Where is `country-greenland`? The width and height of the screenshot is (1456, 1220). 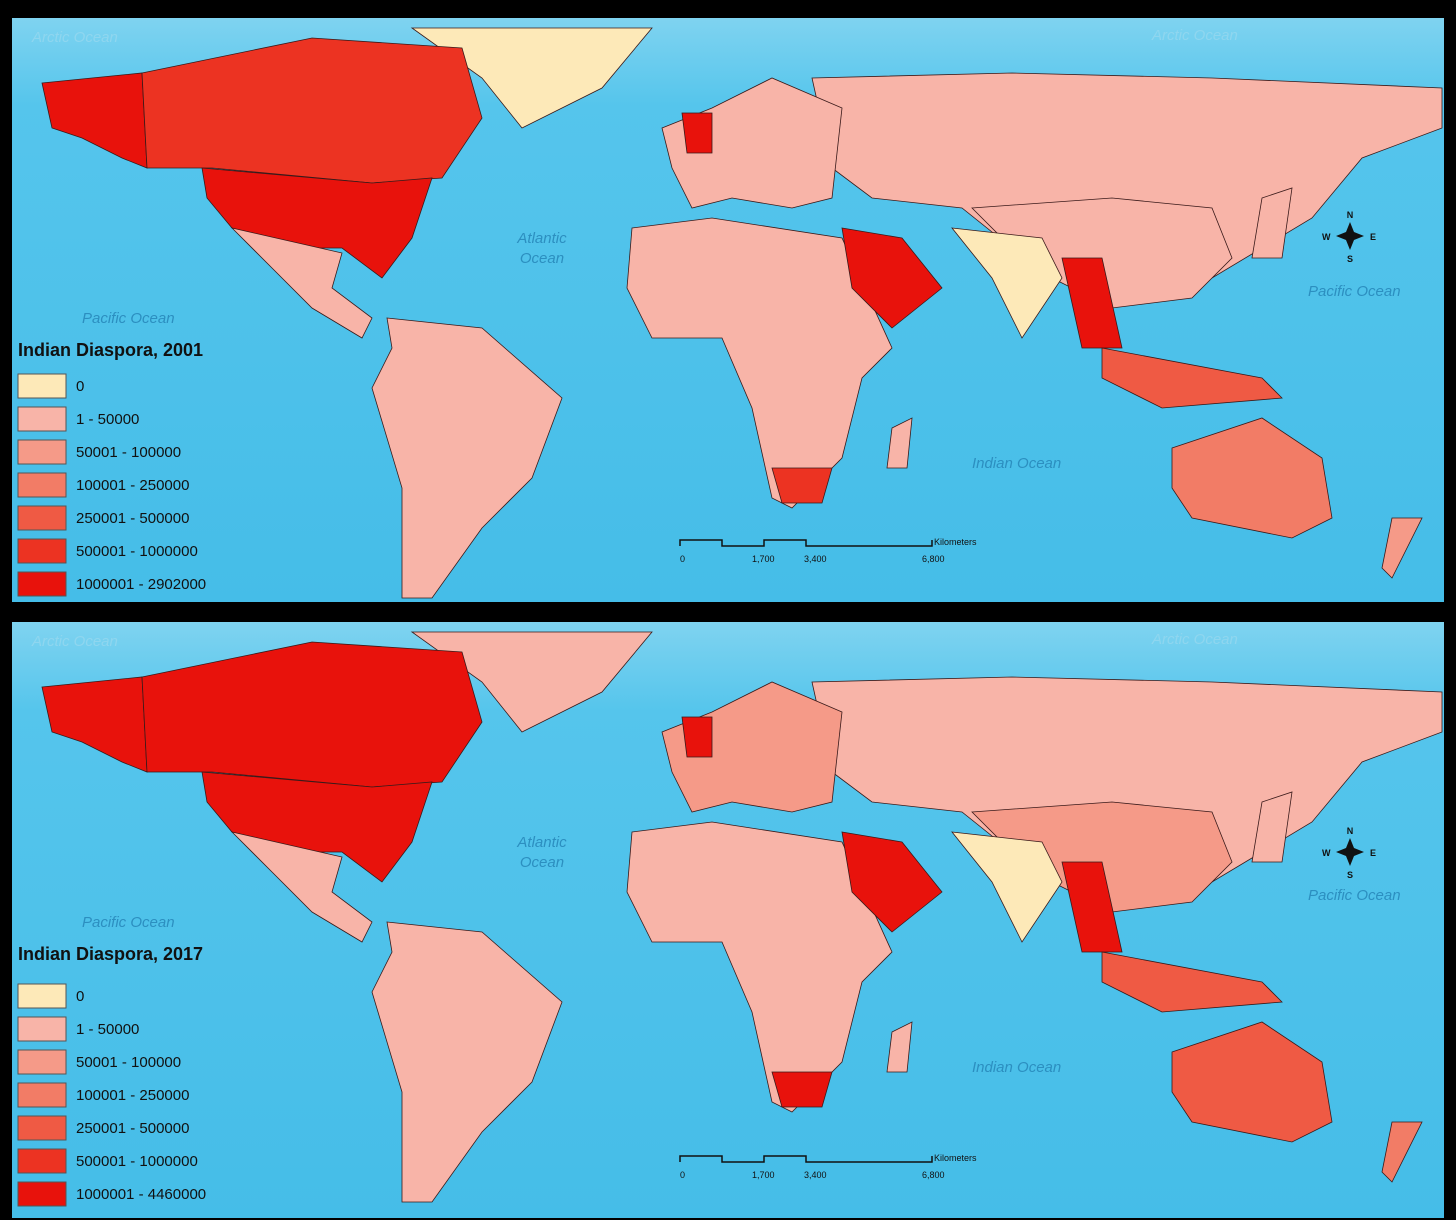
country-greenland is located at coordinates (531, 78).